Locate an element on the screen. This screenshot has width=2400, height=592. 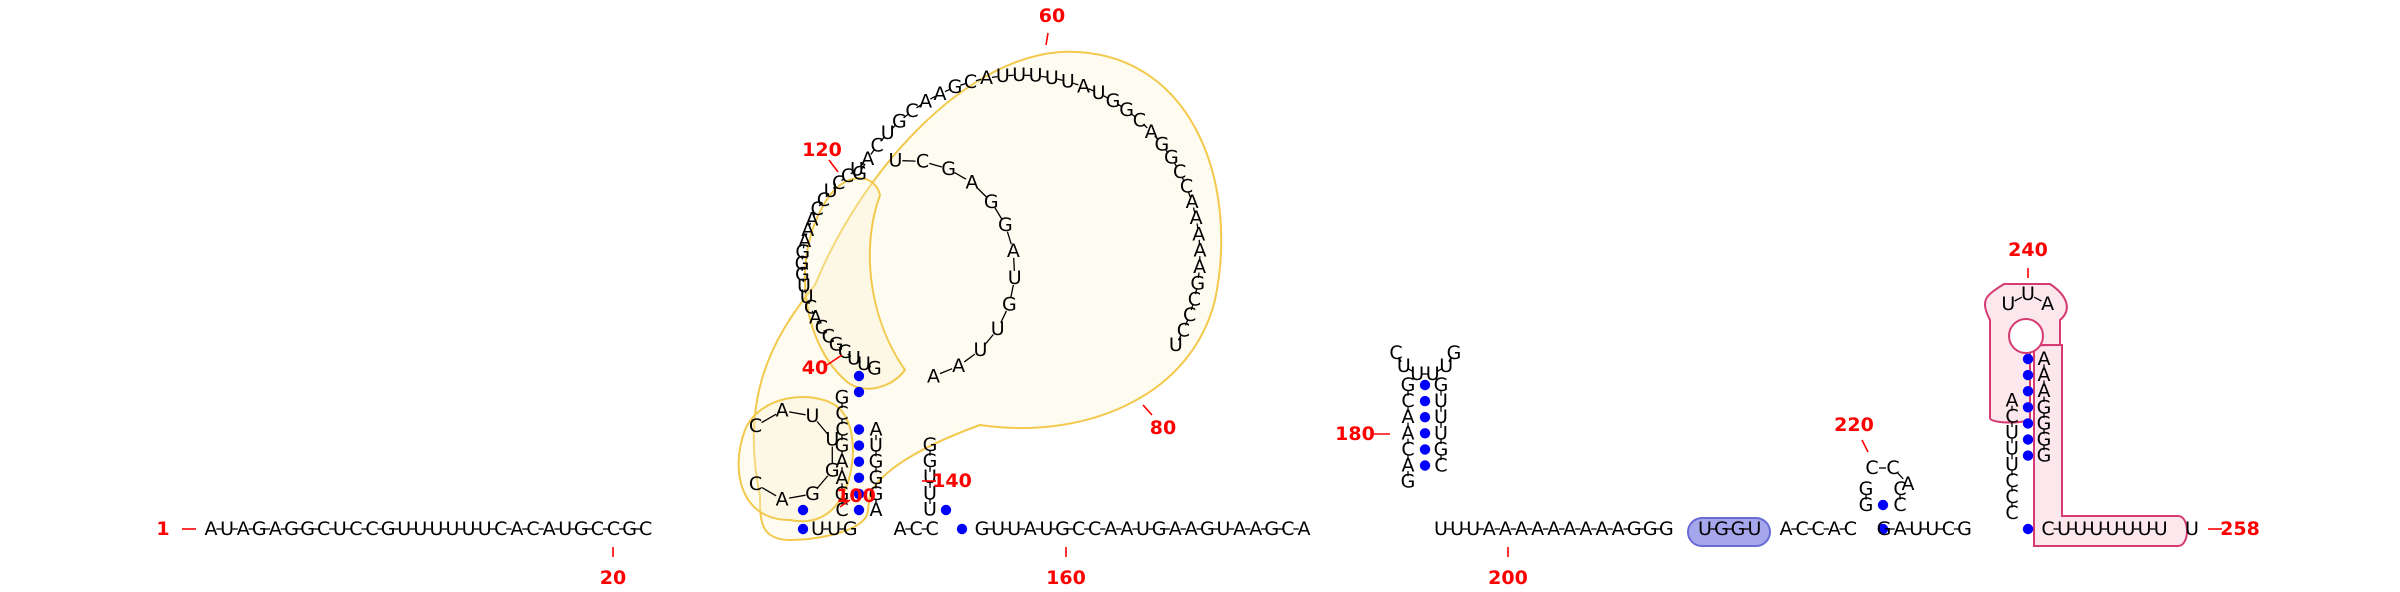
position-label: 258 is located at coordinates (2240, 529).